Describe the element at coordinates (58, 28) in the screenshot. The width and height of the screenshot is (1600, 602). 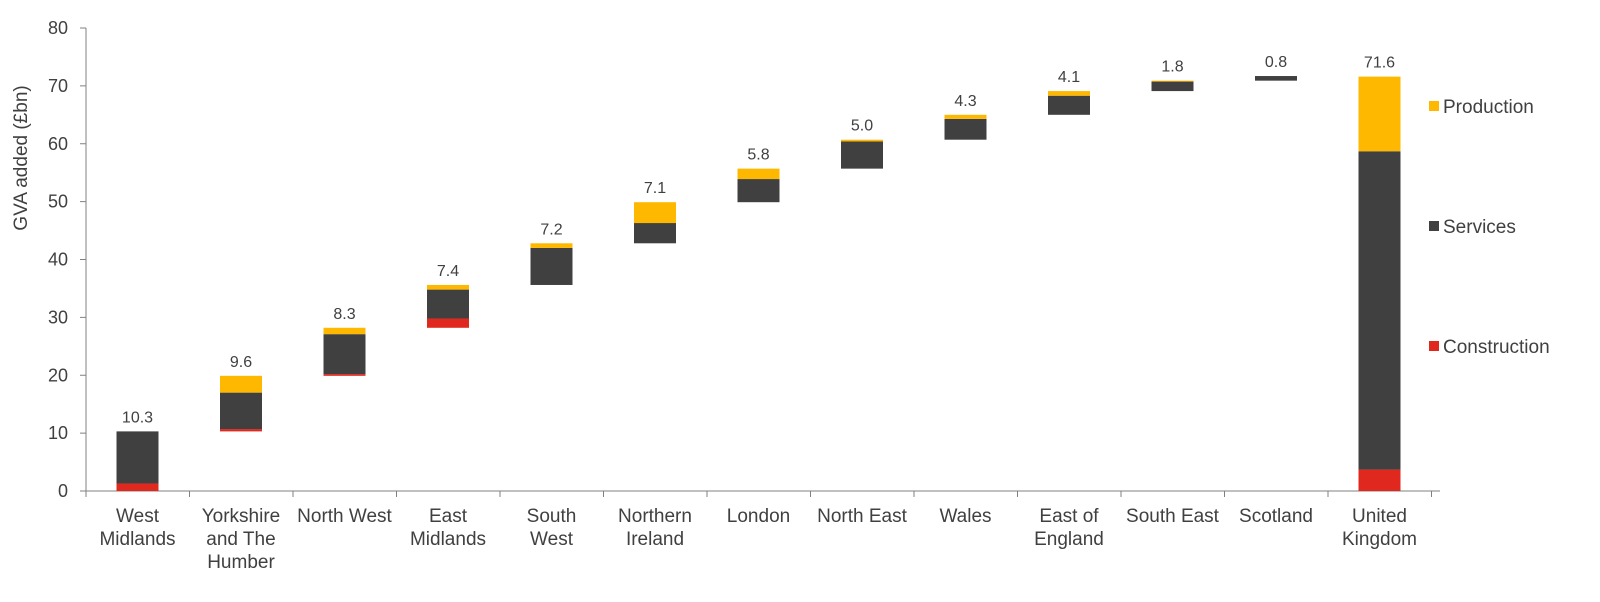
I see `y-tick-label: 80` at that location.